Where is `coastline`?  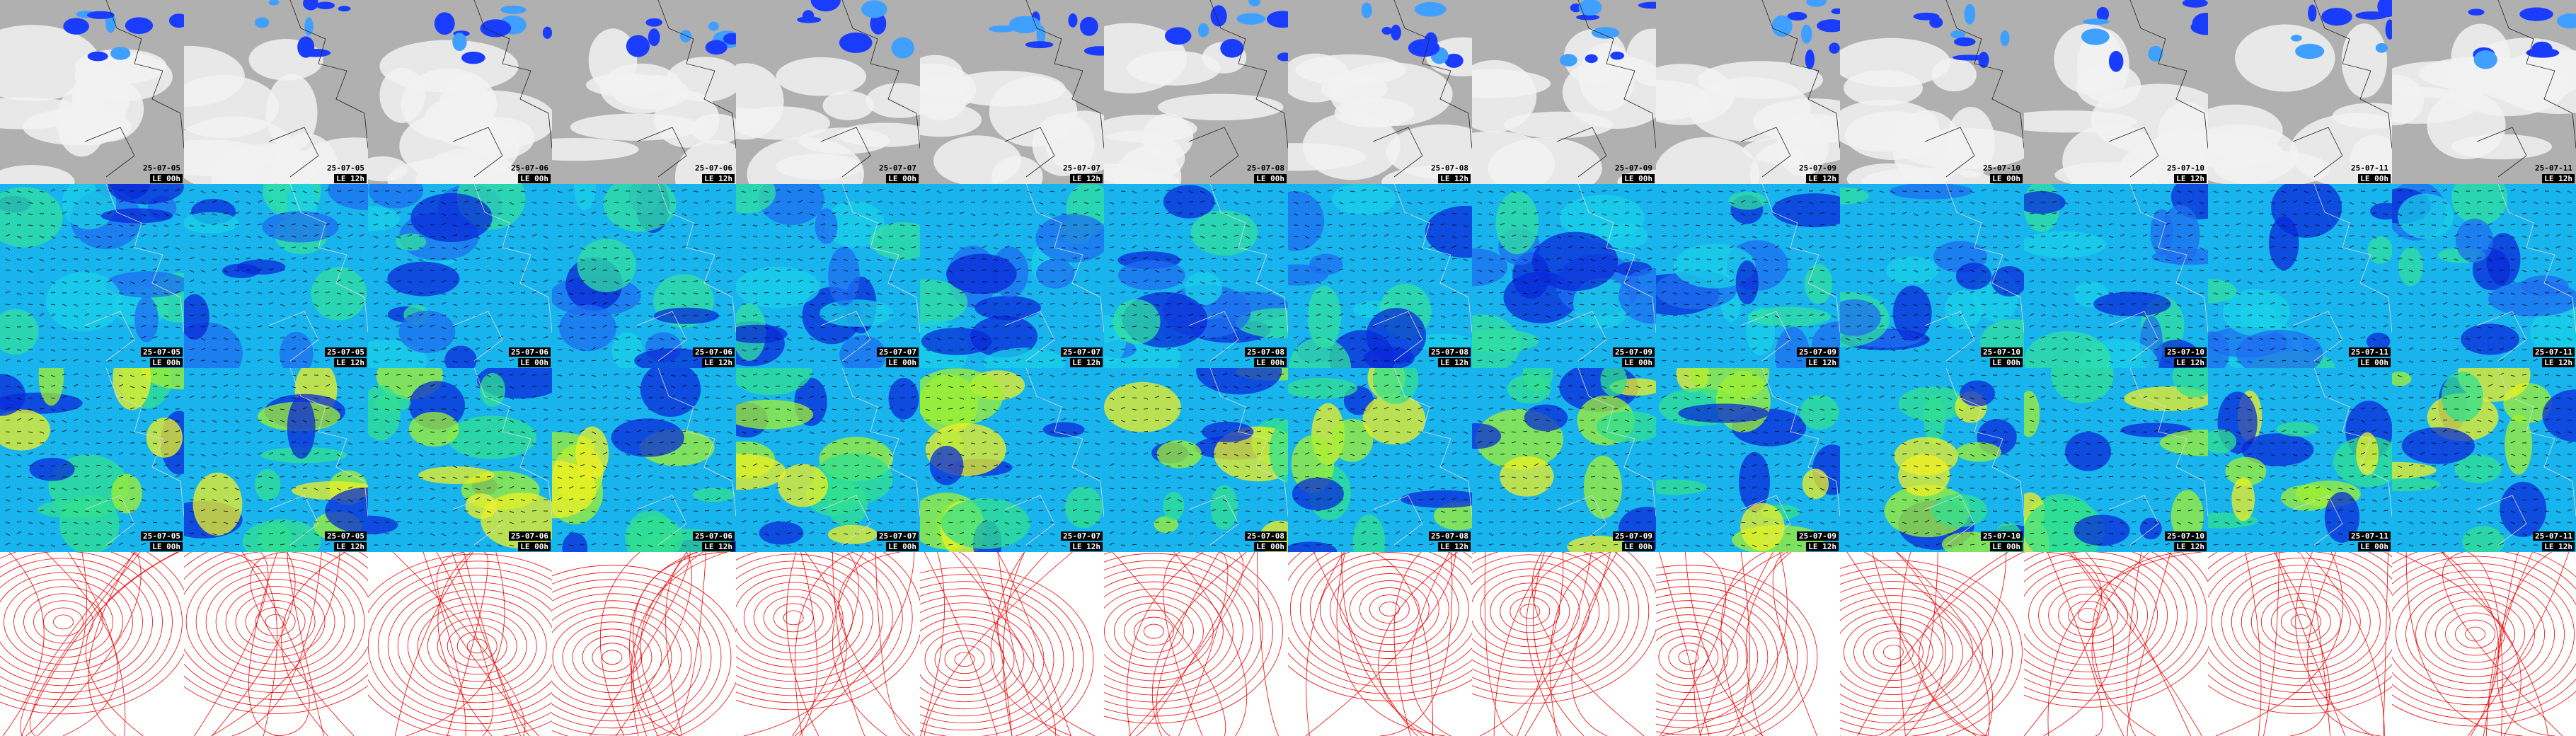 coastline is located at coordinates (1238, 273).